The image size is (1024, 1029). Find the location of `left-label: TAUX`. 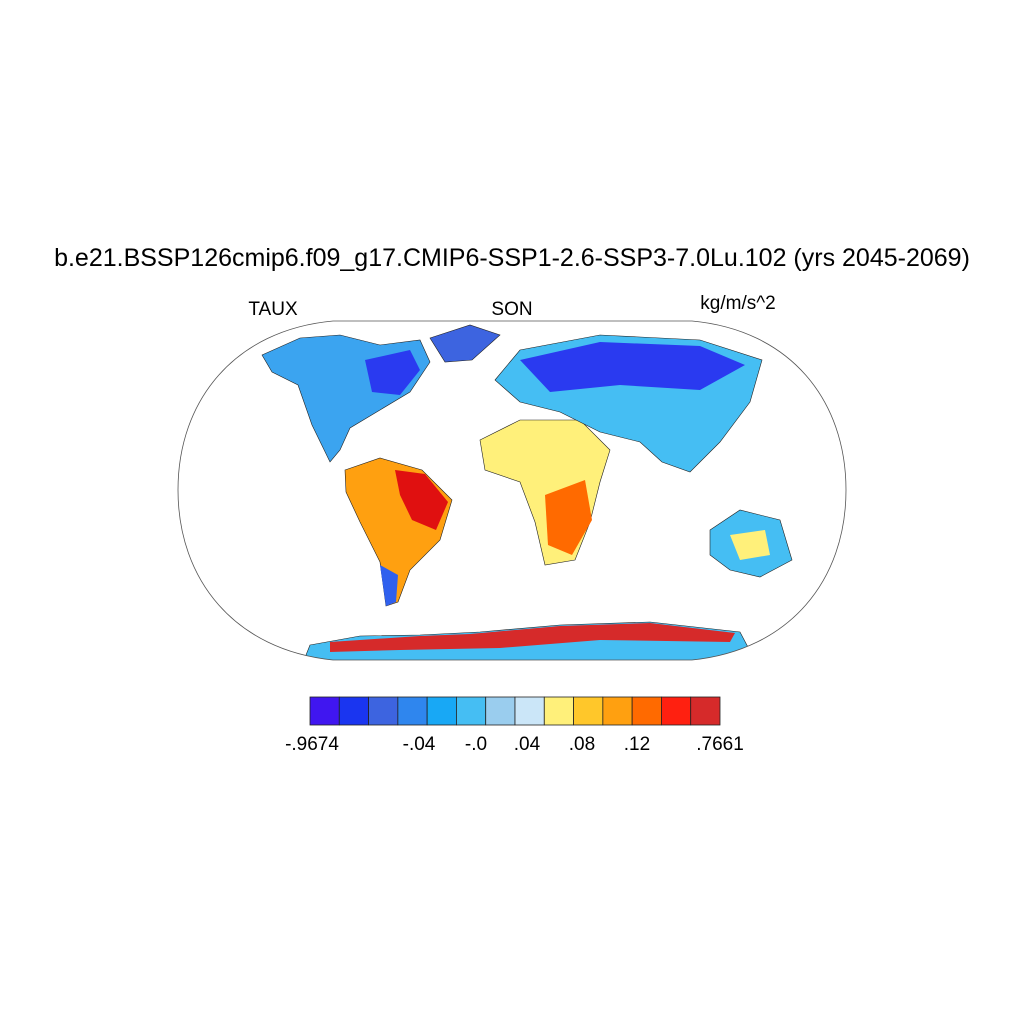

left-label: TAUX is located at coordinates (273, 309).